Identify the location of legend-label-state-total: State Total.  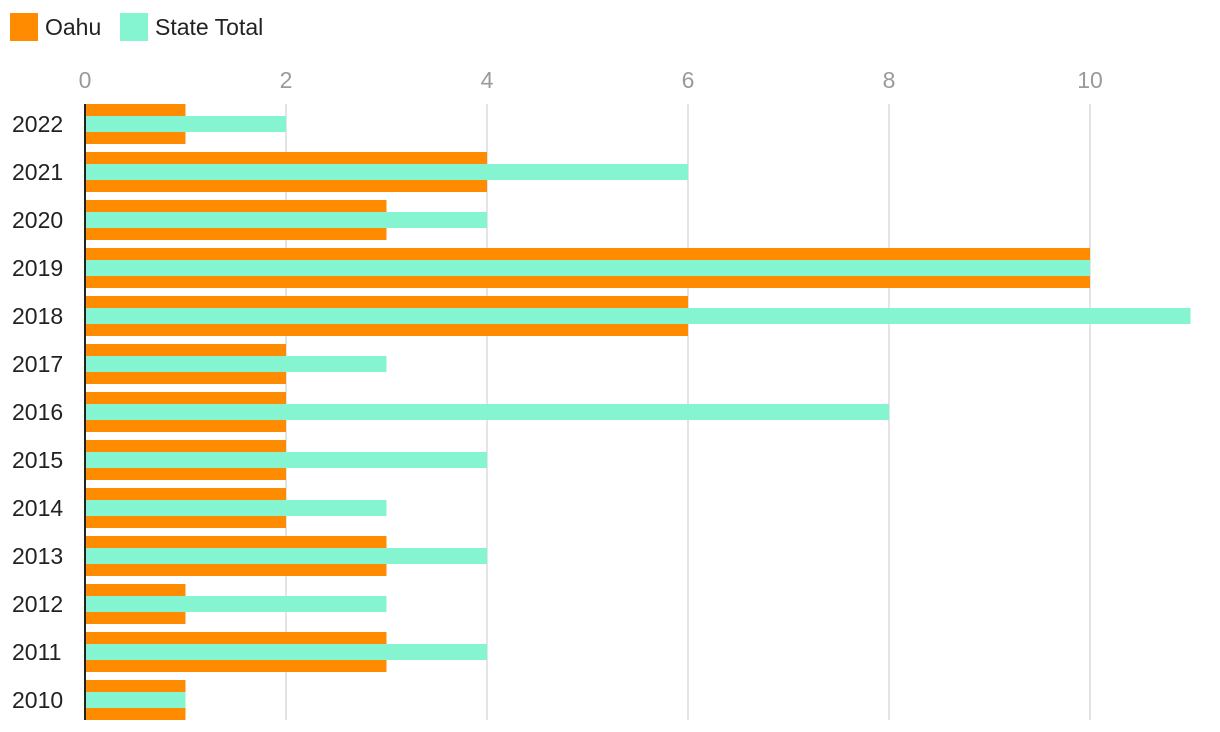
(209, 27).